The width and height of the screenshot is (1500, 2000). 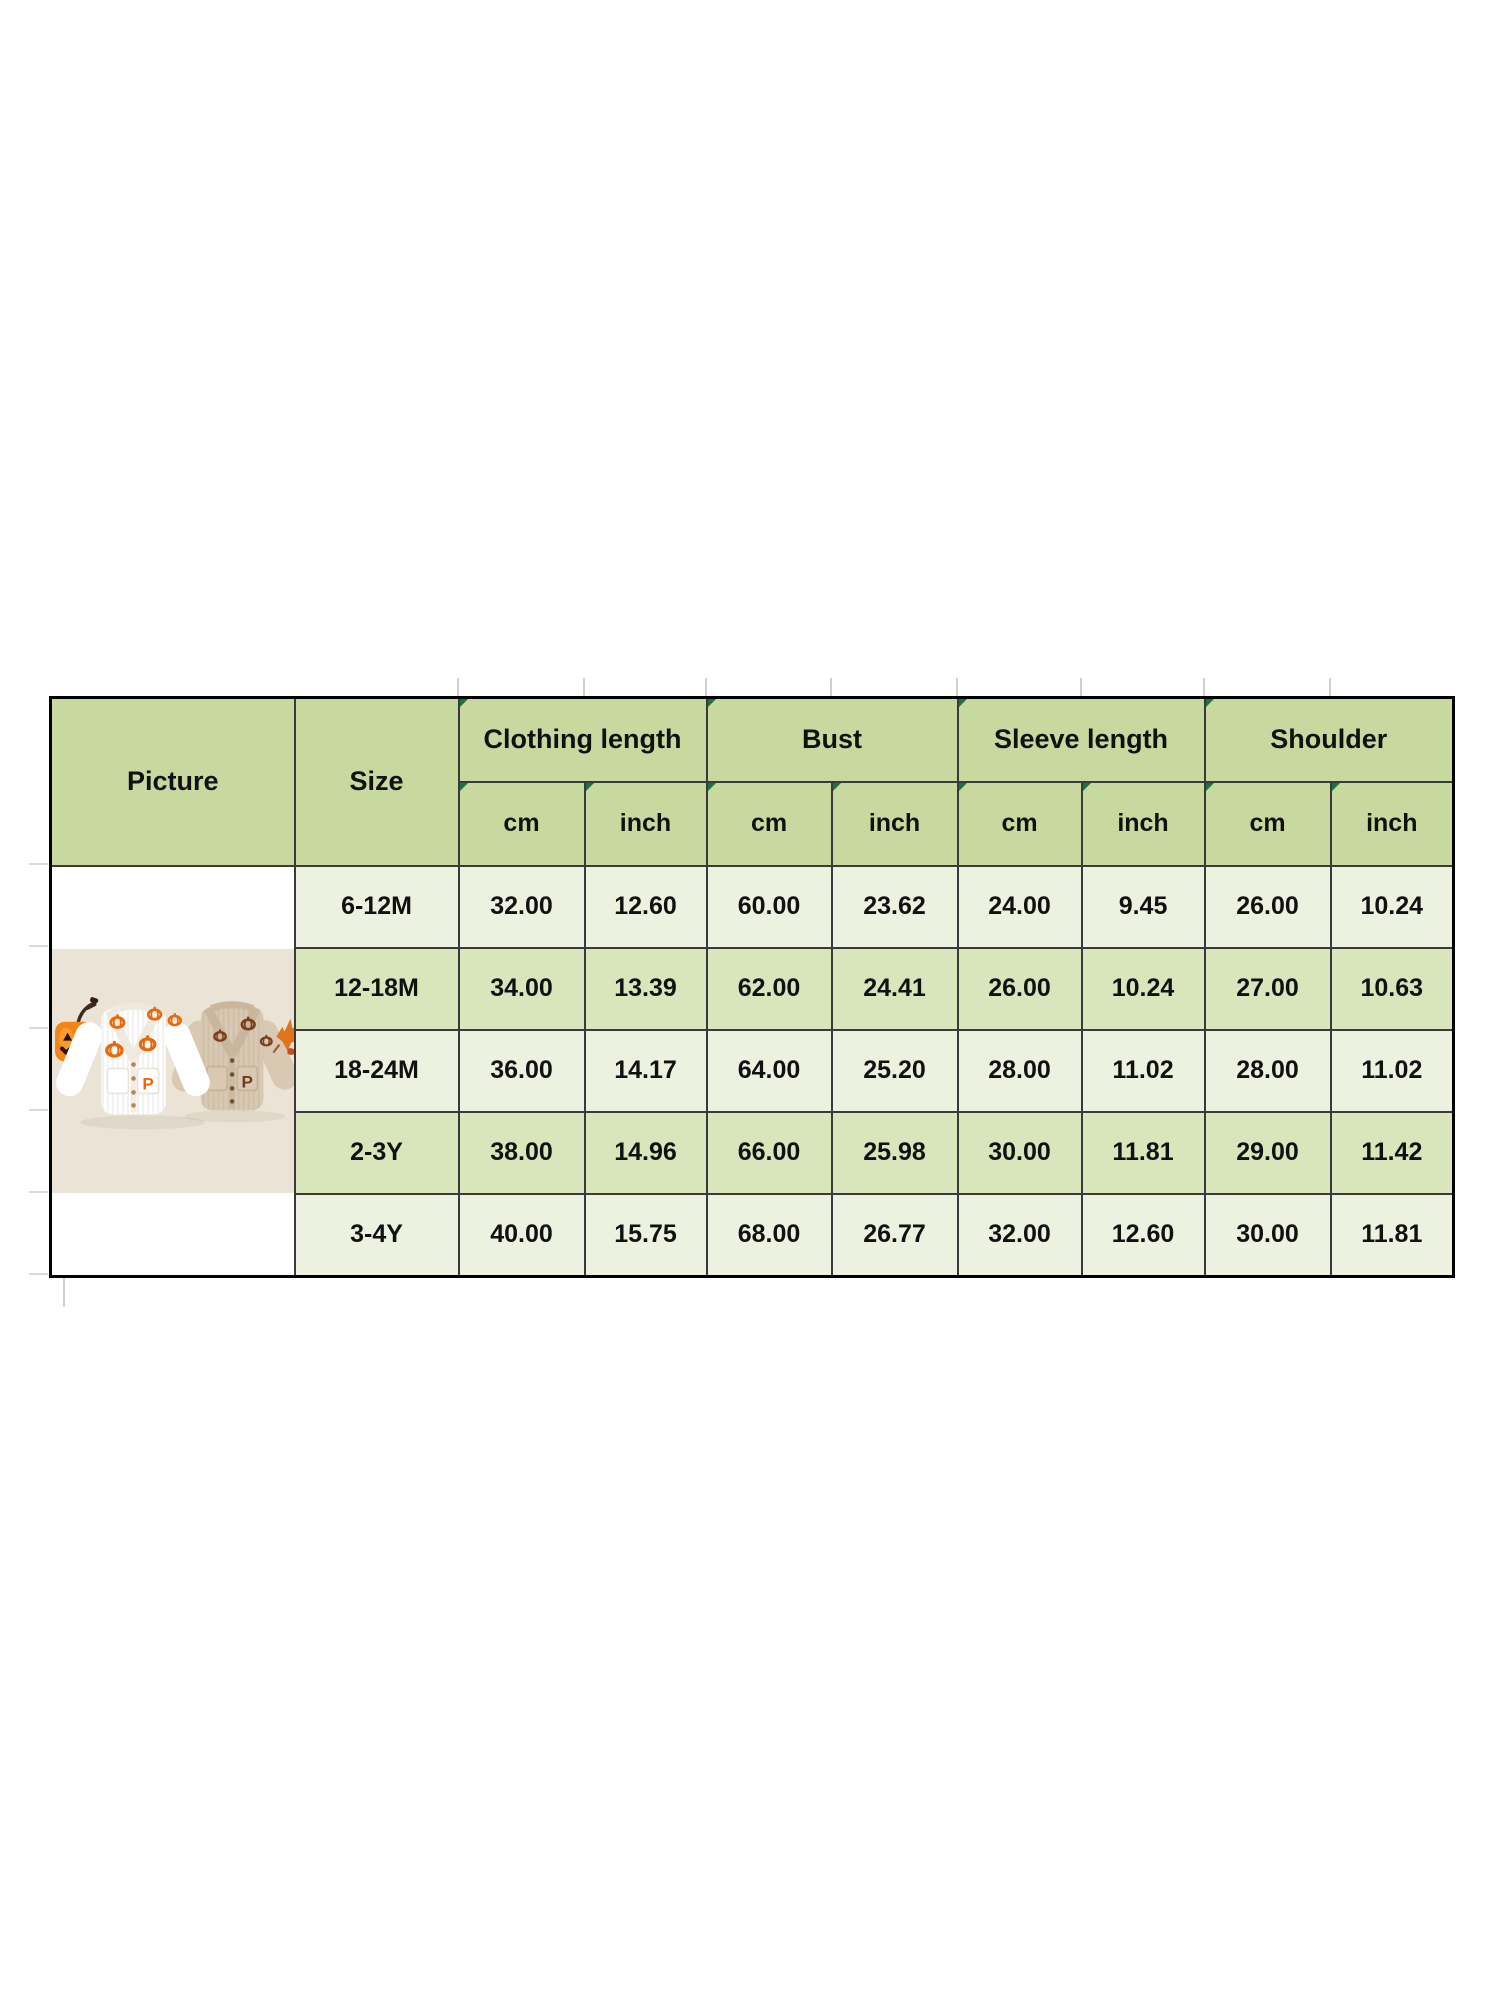 What do you see at coordinates (1267, 988) in the screenshot?
I see `value-cell: 27.00` at bounding box center [1267, 988].